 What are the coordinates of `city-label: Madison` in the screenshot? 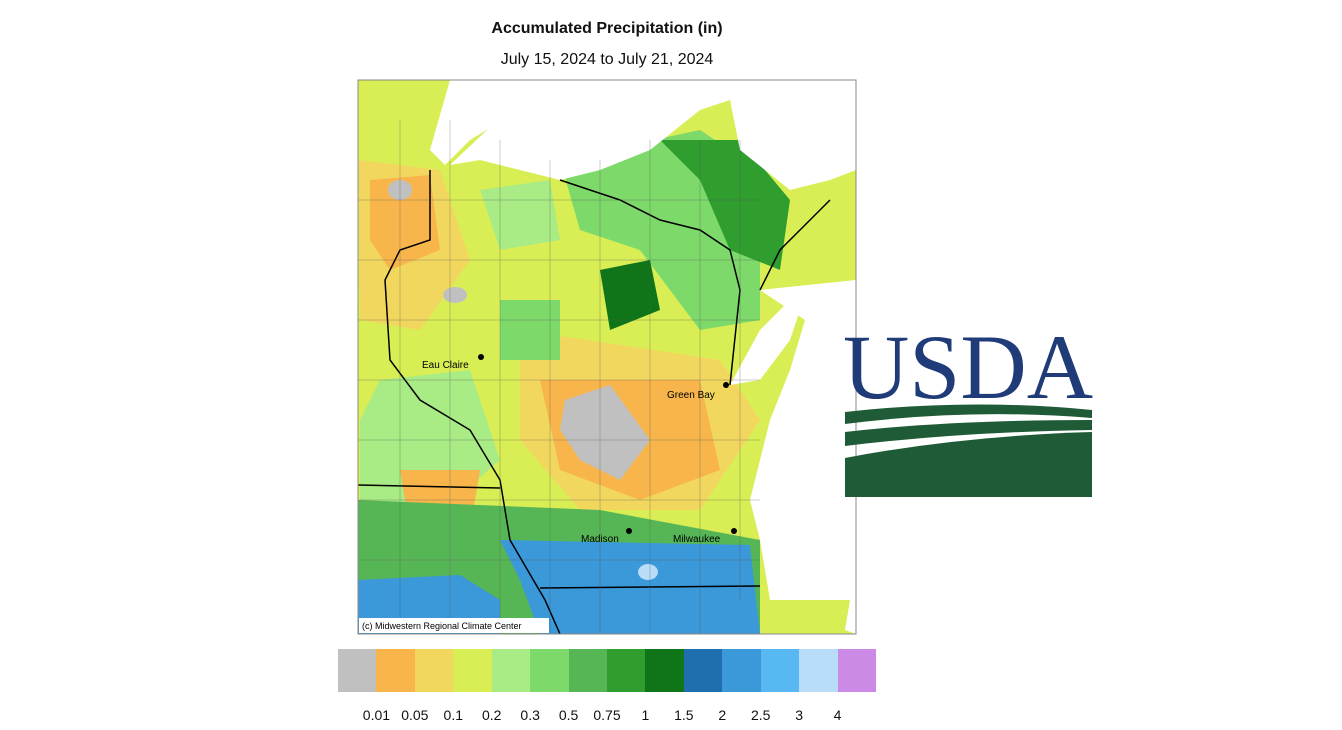 It's located at (600, 539).